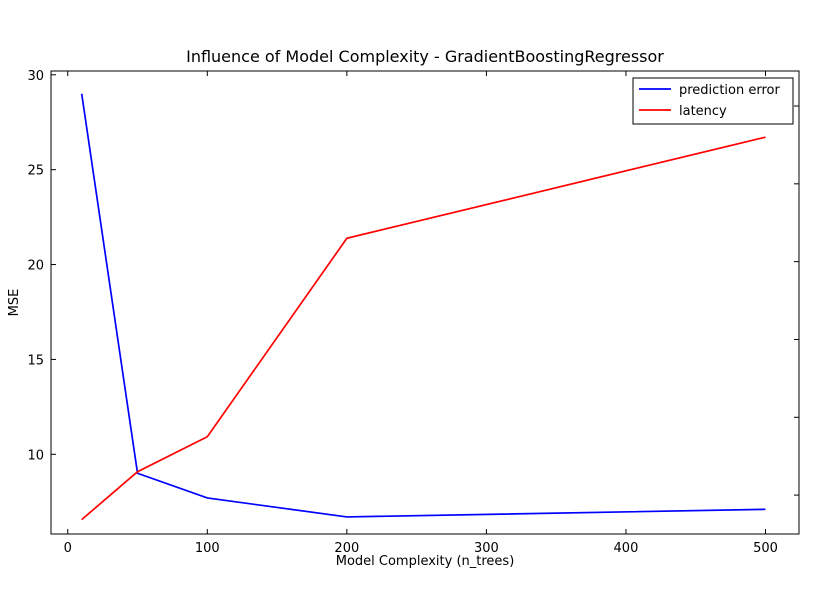  What do you see at coordinates (626, 548) in the screenshot?
I see `x-tick-label: 400` at bounding box center [626, 548].